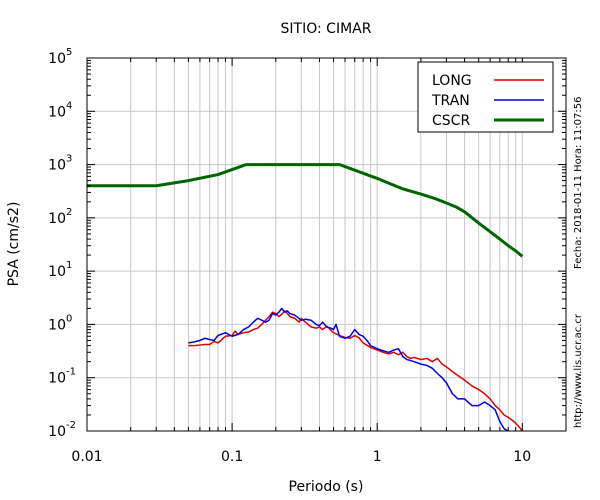  I want to click on y-tick-exponent: 1, so click(69, 265).